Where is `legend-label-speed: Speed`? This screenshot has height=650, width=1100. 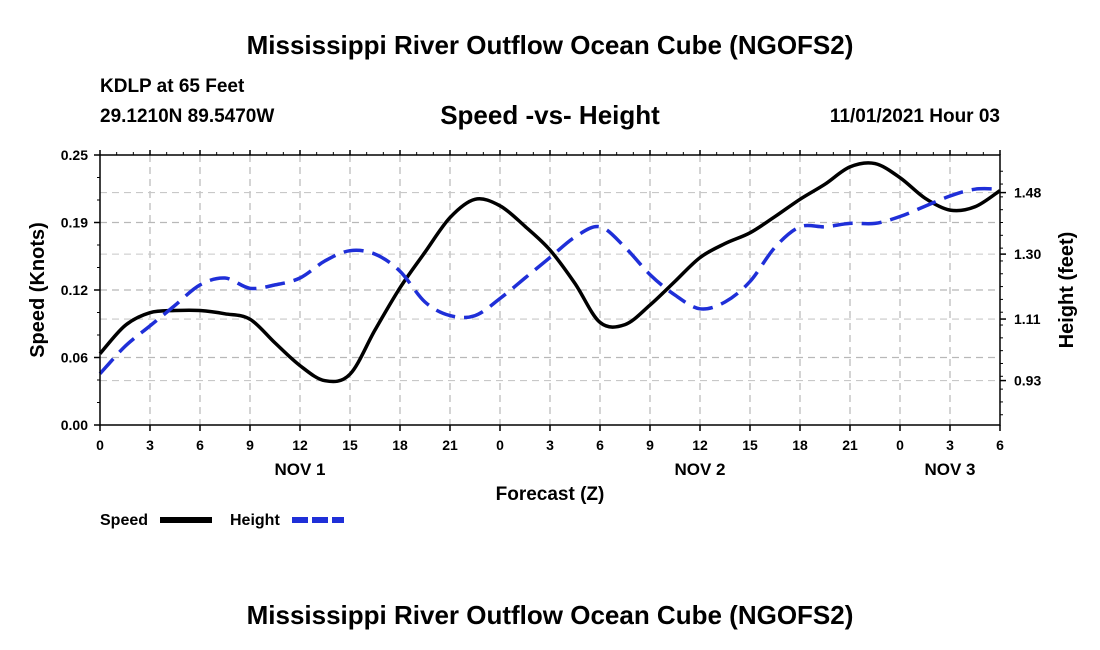 legend-label-speed: Speed is located at coordinates (124, 520).